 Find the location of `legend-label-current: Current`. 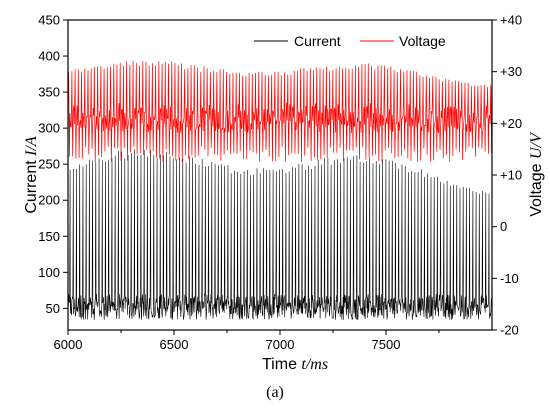

legend-label-current: Current is located at coordinates (317, 41).